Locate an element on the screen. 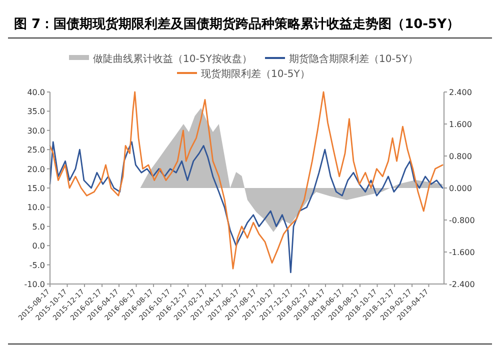  y2-tick-label: 1.600 is located at coordinates (460, 124).